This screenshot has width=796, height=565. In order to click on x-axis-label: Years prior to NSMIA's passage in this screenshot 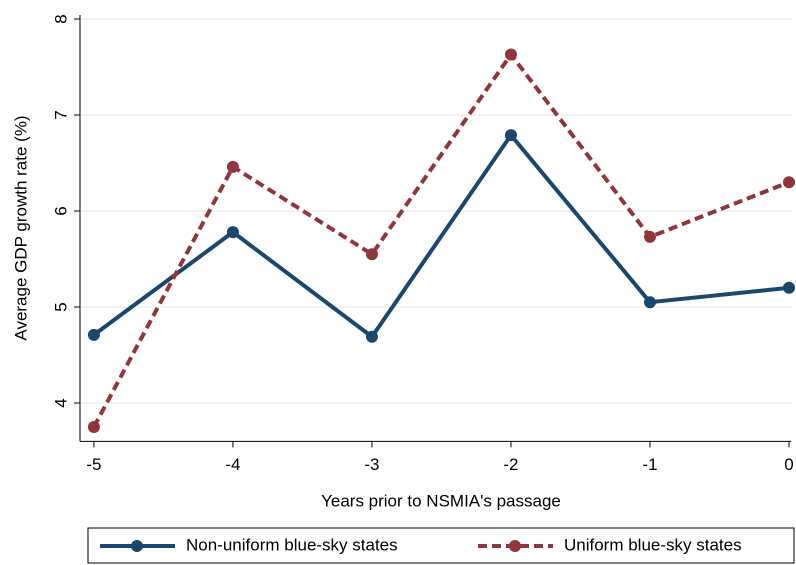, I will do `click(441, 500)`.